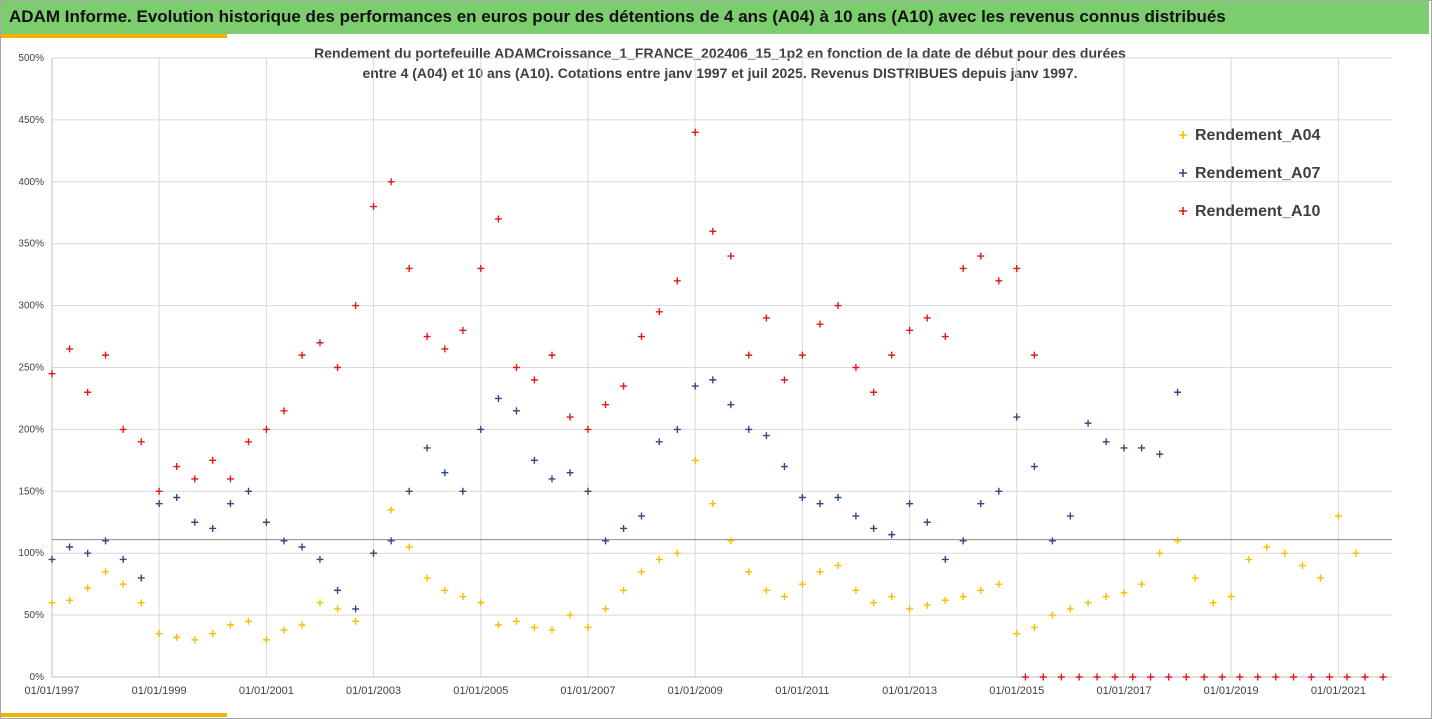 This screenshot has height=719, width=1432. Describe the element at coordinates (1257, 173) in the screenshot. I see `legend-label: Rendement_A07` at that location.